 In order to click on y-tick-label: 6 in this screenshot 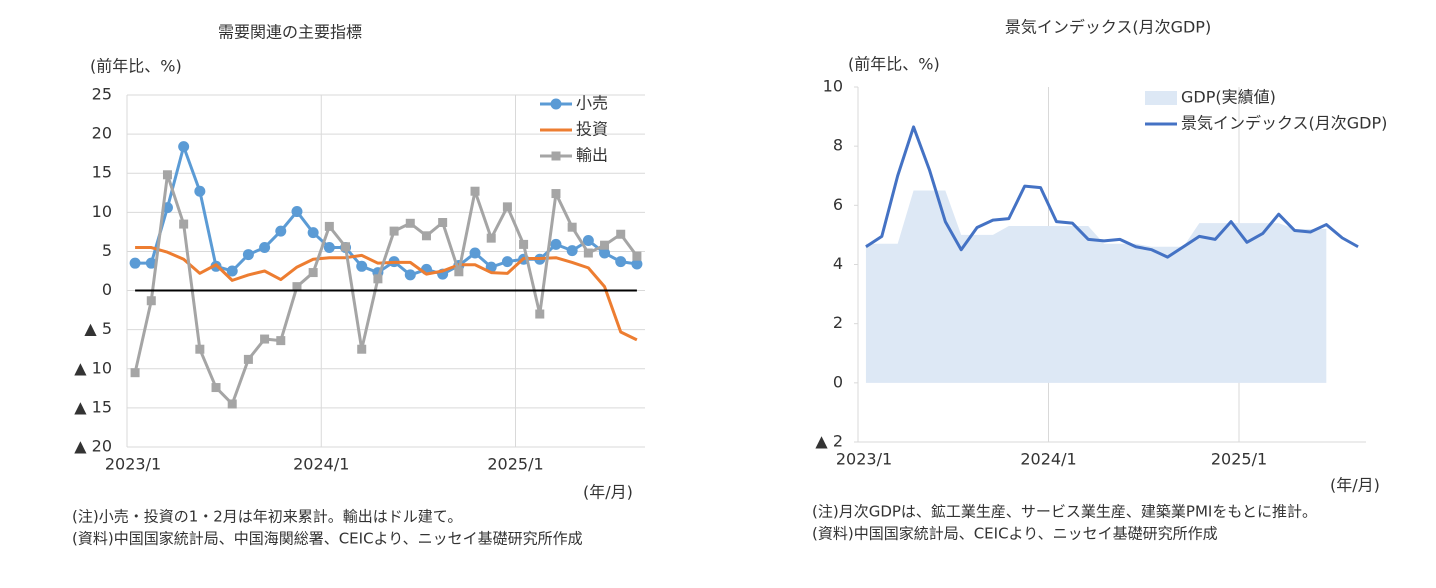, I will do `click(838, 204)`.